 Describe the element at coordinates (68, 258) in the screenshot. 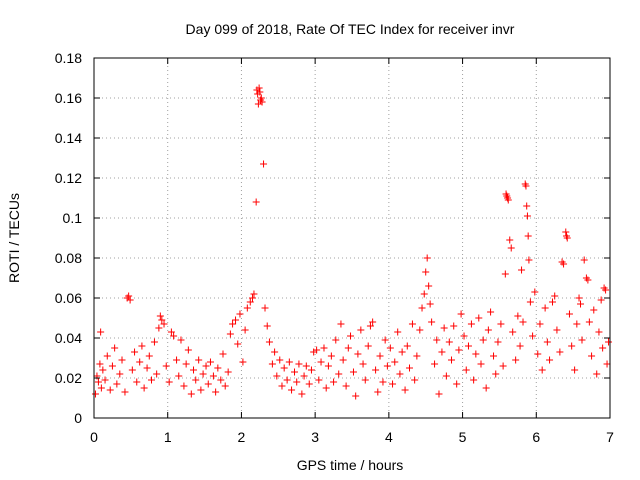

I see `y-tick-label: 0.08` at that location.